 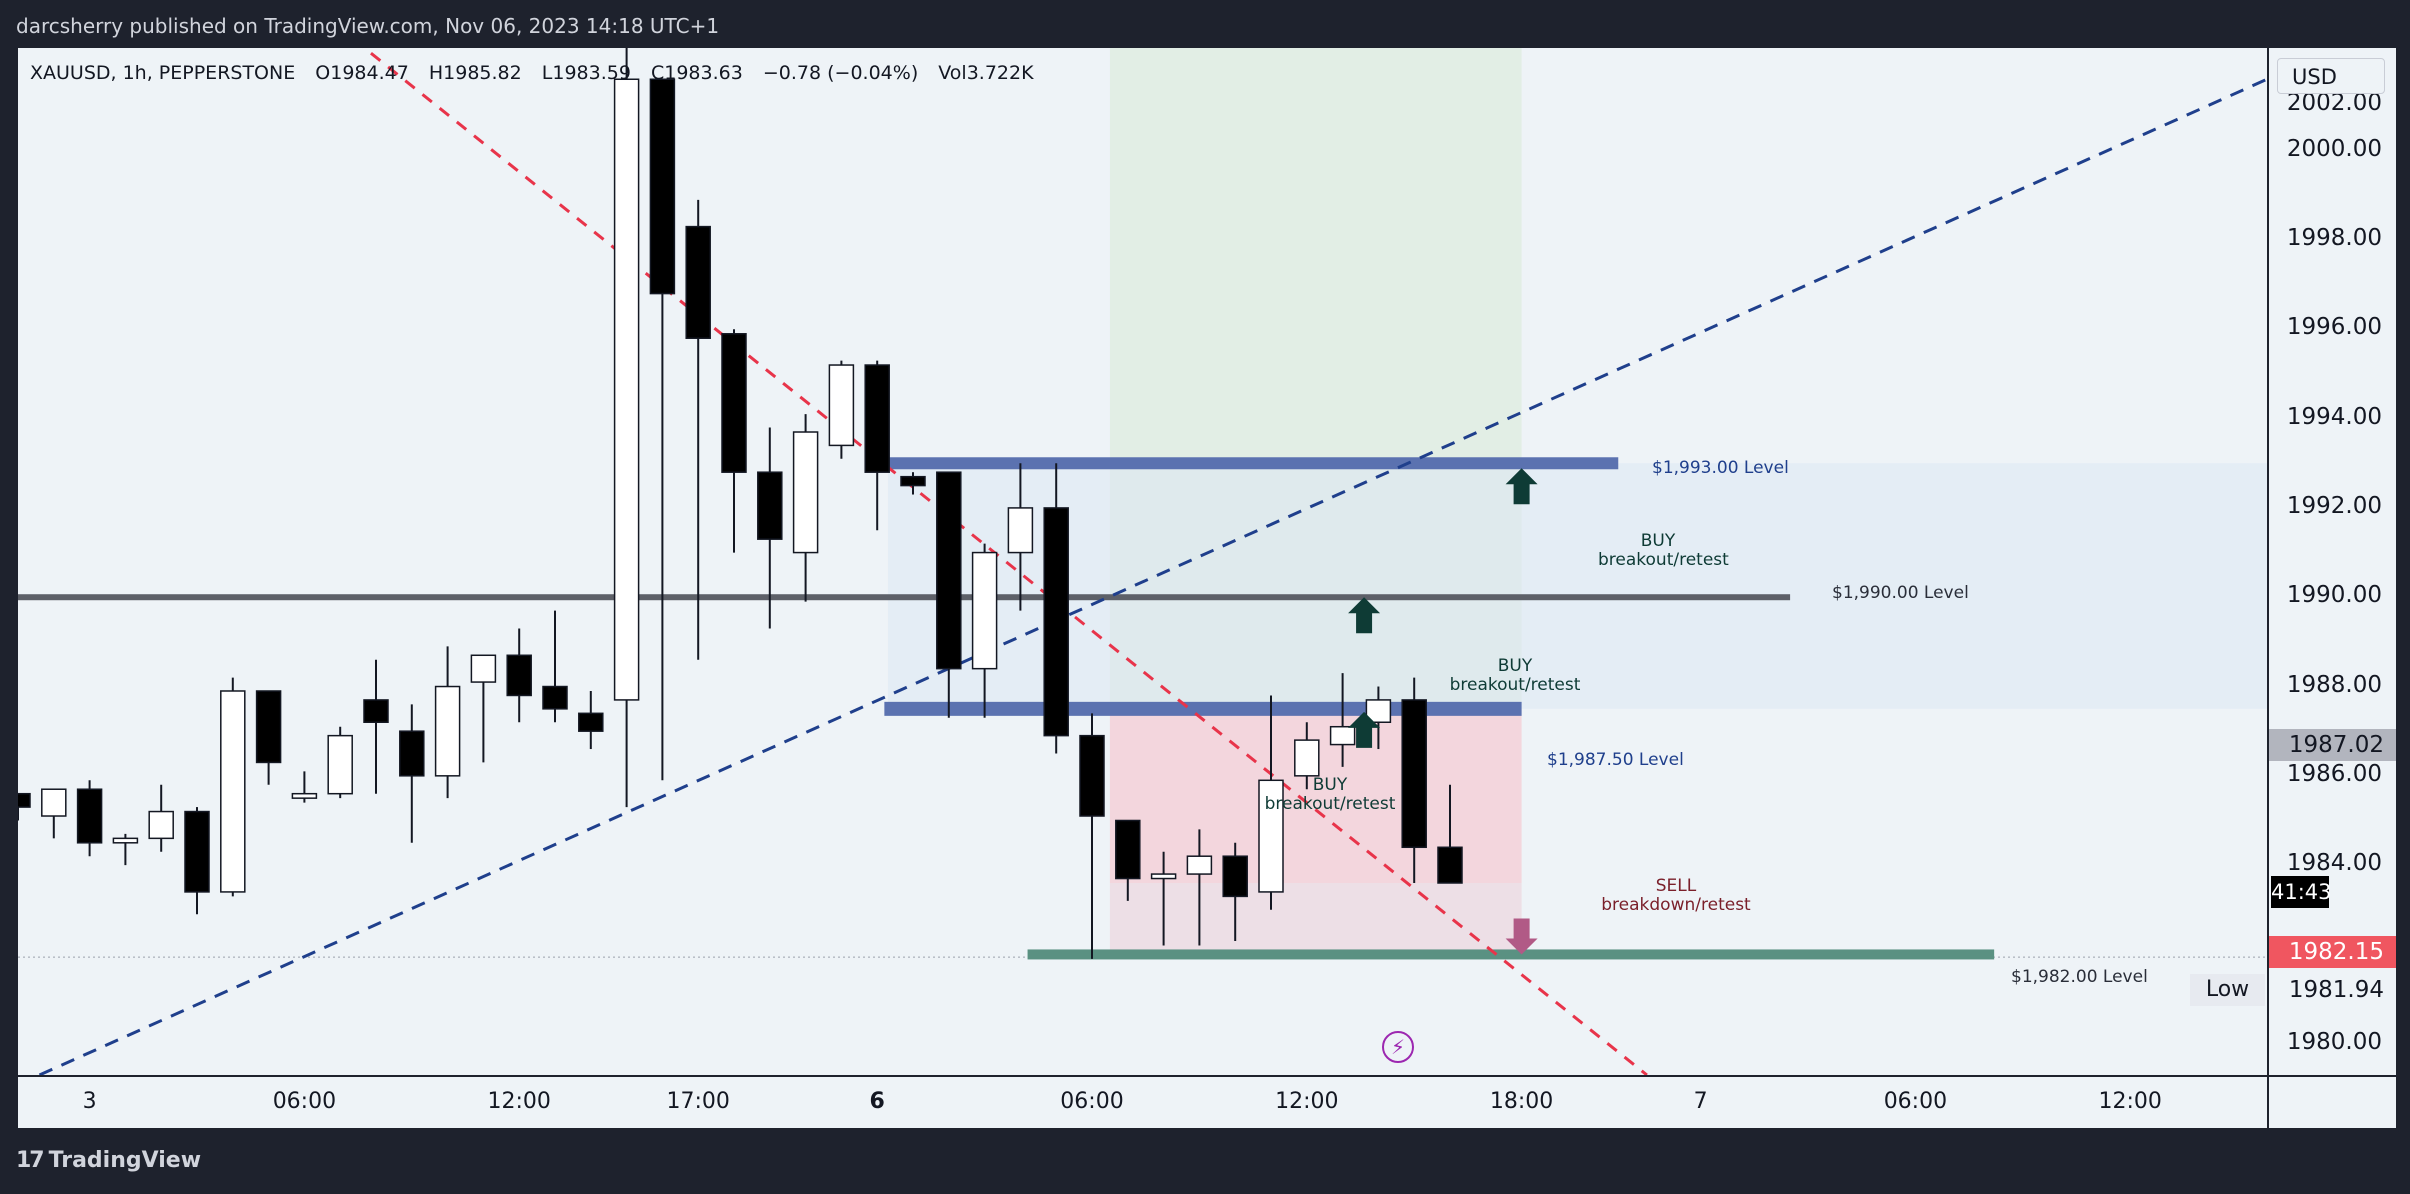 I want to click on price-tick: 1990.00, so click(x=2334, y=595).